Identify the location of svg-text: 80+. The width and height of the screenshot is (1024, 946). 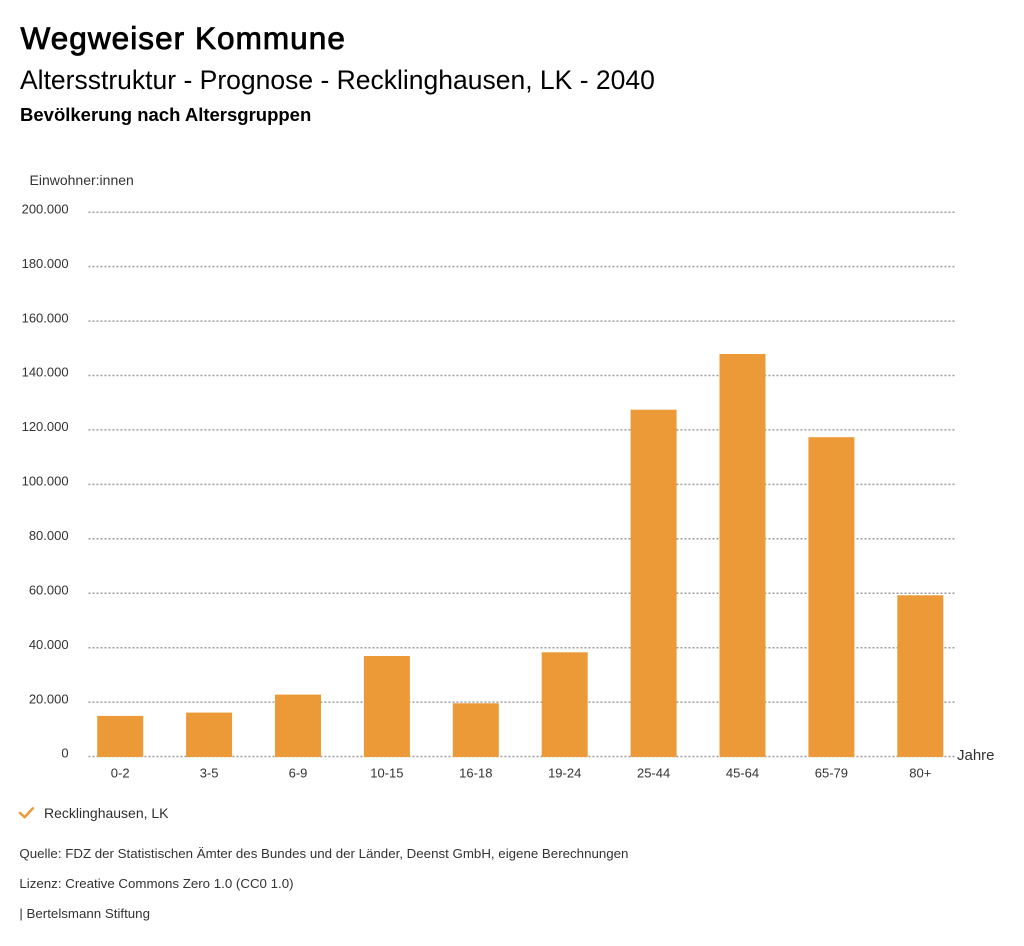
(920, 773).